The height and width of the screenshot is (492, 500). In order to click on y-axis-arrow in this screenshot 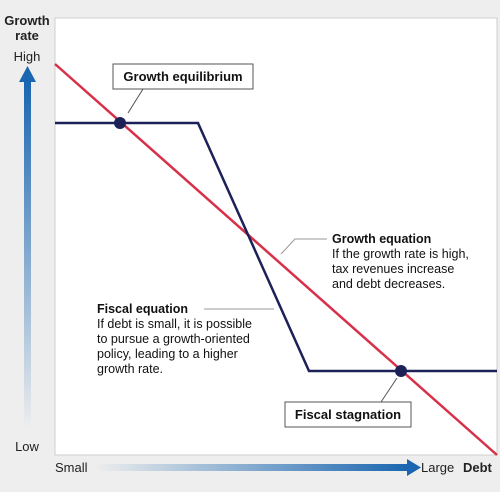, I will do `click(27, 248)`.